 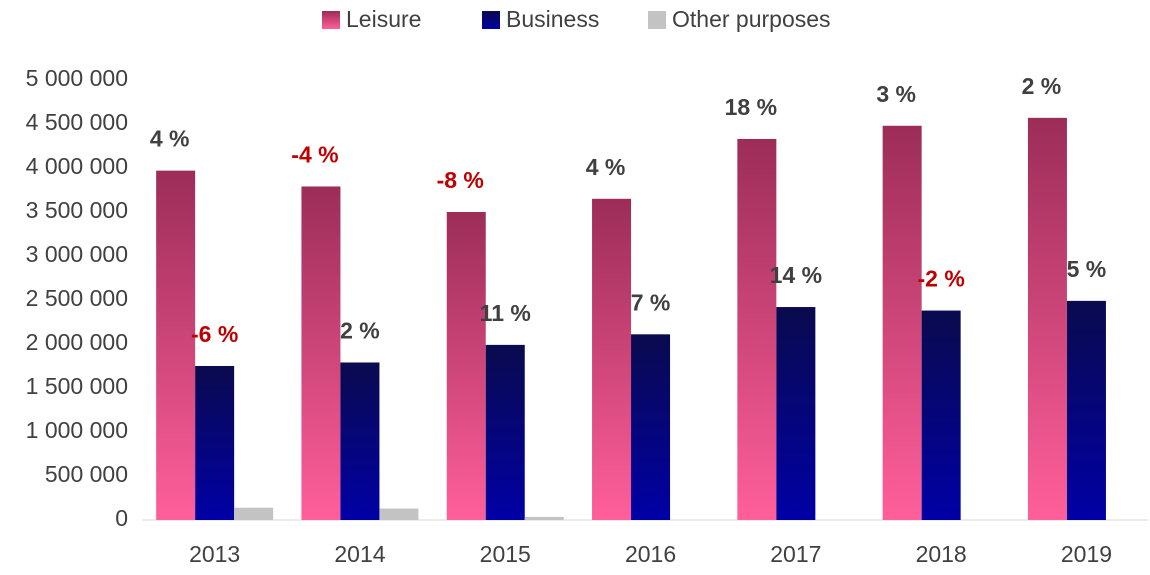 What do you see at coordinates (359, 554) in the screenshot?
I see `x-tick-label: 2014` at bounding box center [359, 554].